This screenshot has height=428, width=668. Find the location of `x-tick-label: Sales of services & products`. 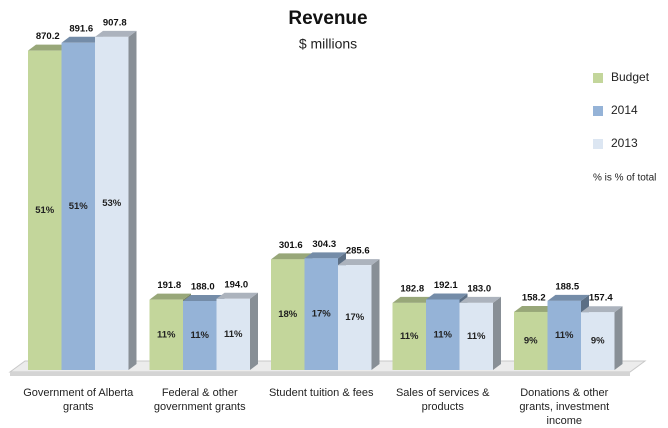

x-tick-label: Sales of services & products is located at coordinates (442, 400).